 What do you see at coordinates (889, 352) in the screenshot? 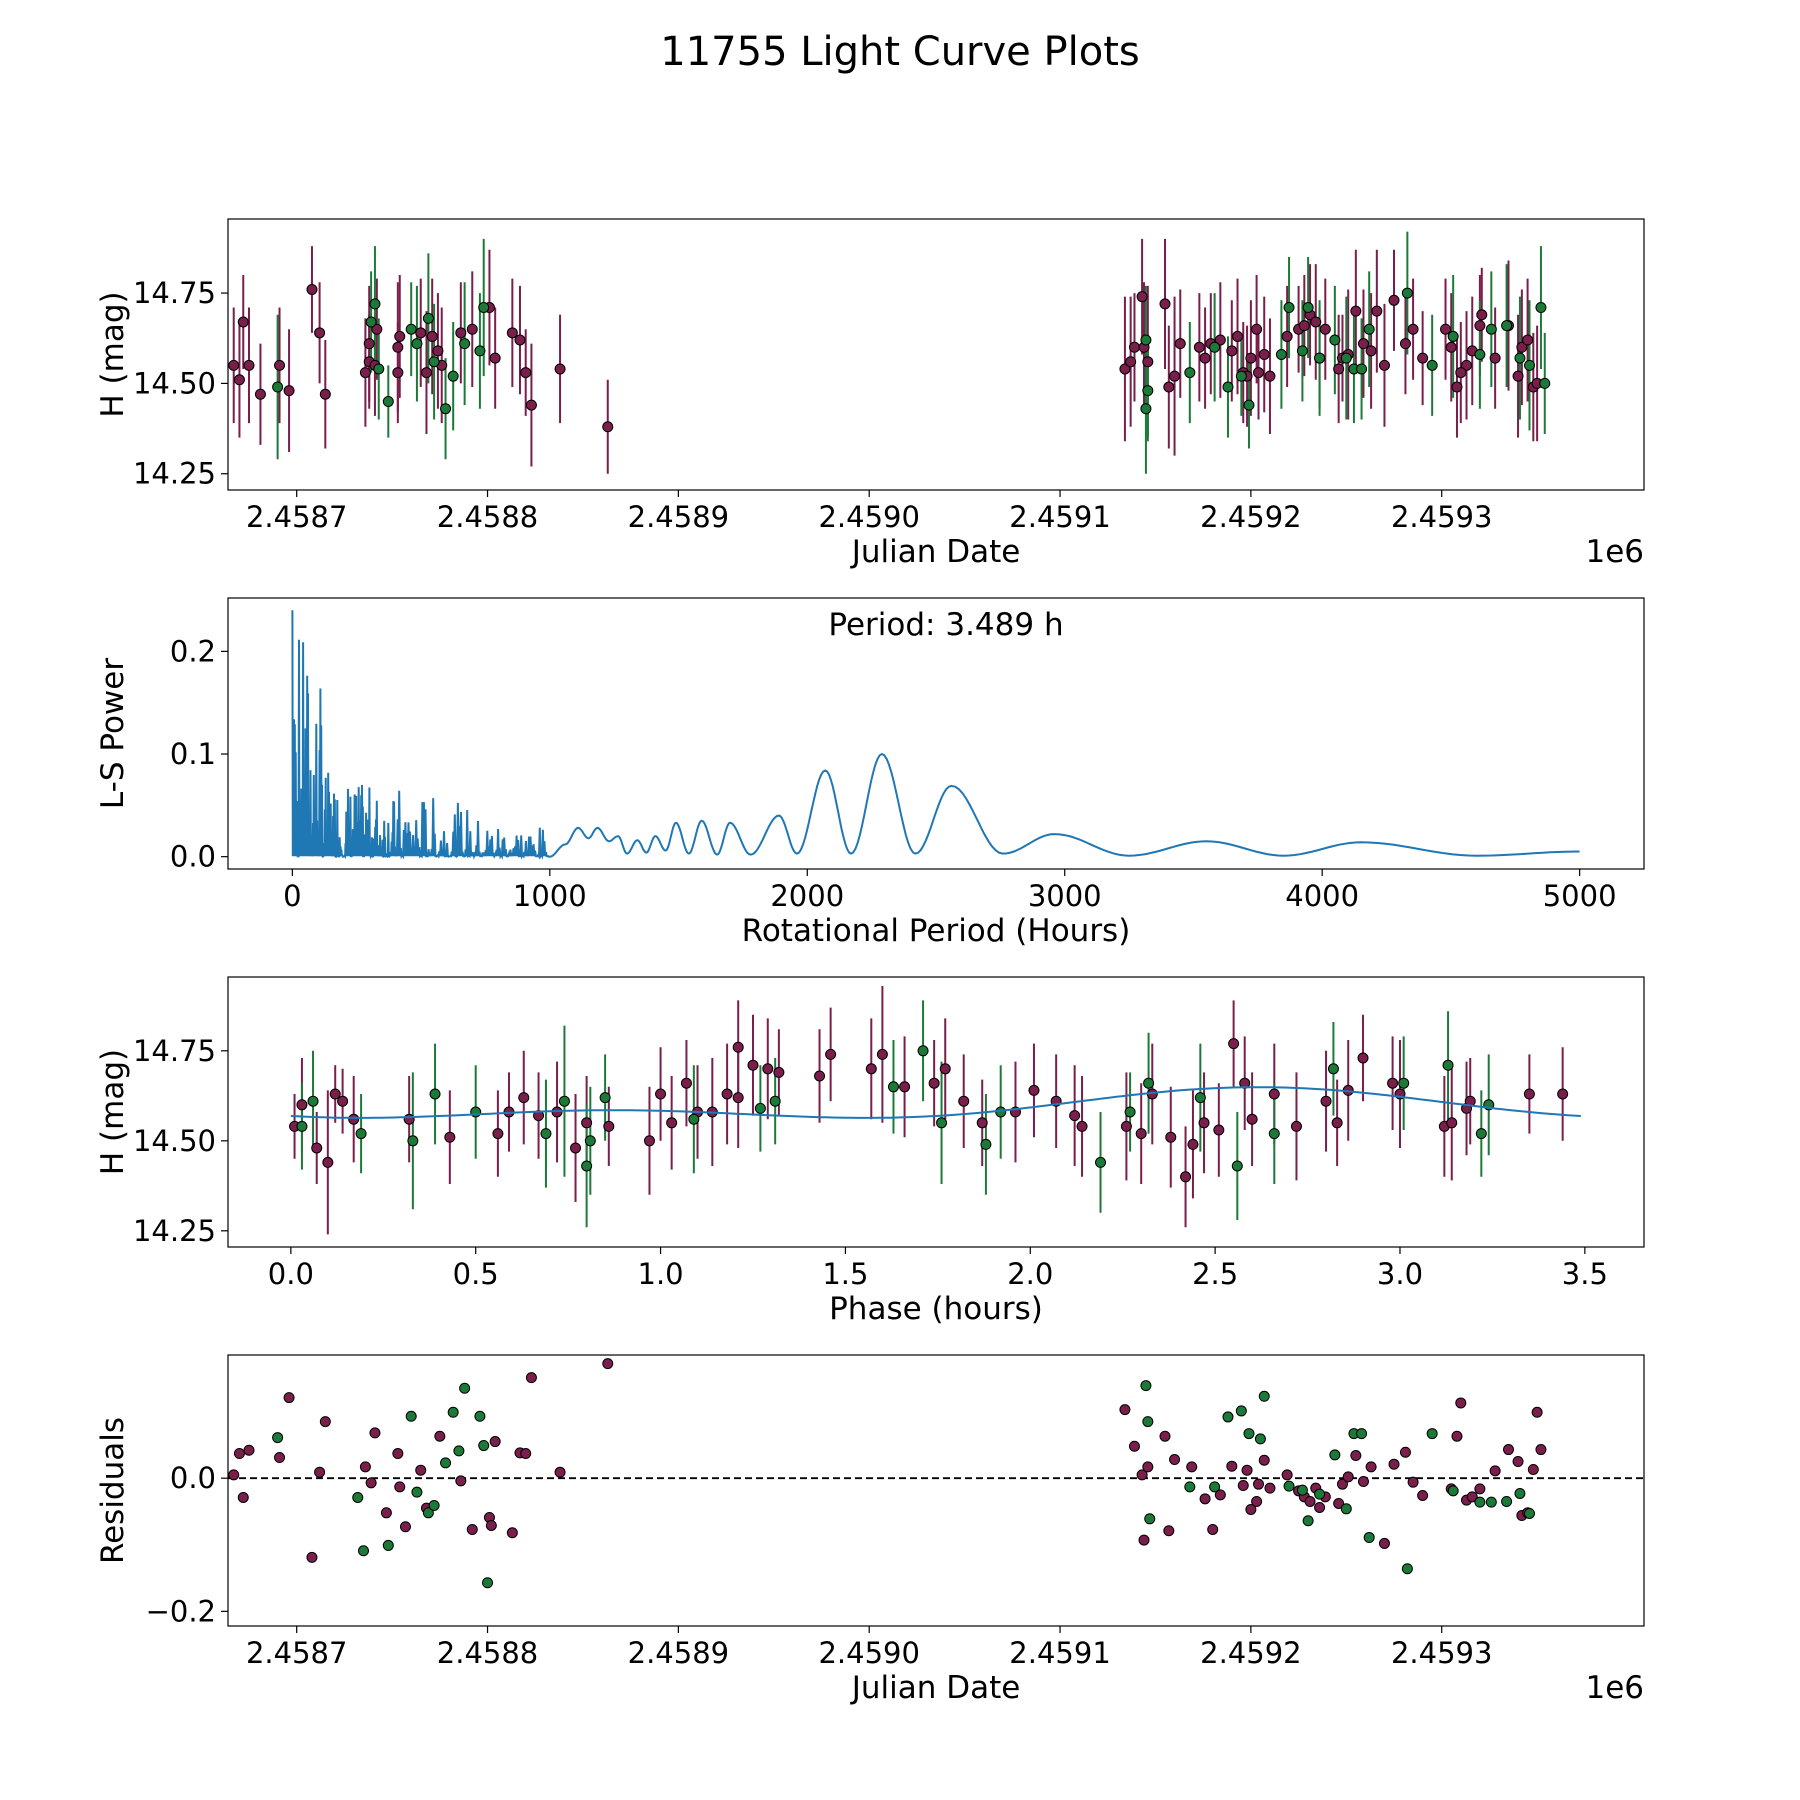
I see `data-layer` at bounding box center [889, 352].